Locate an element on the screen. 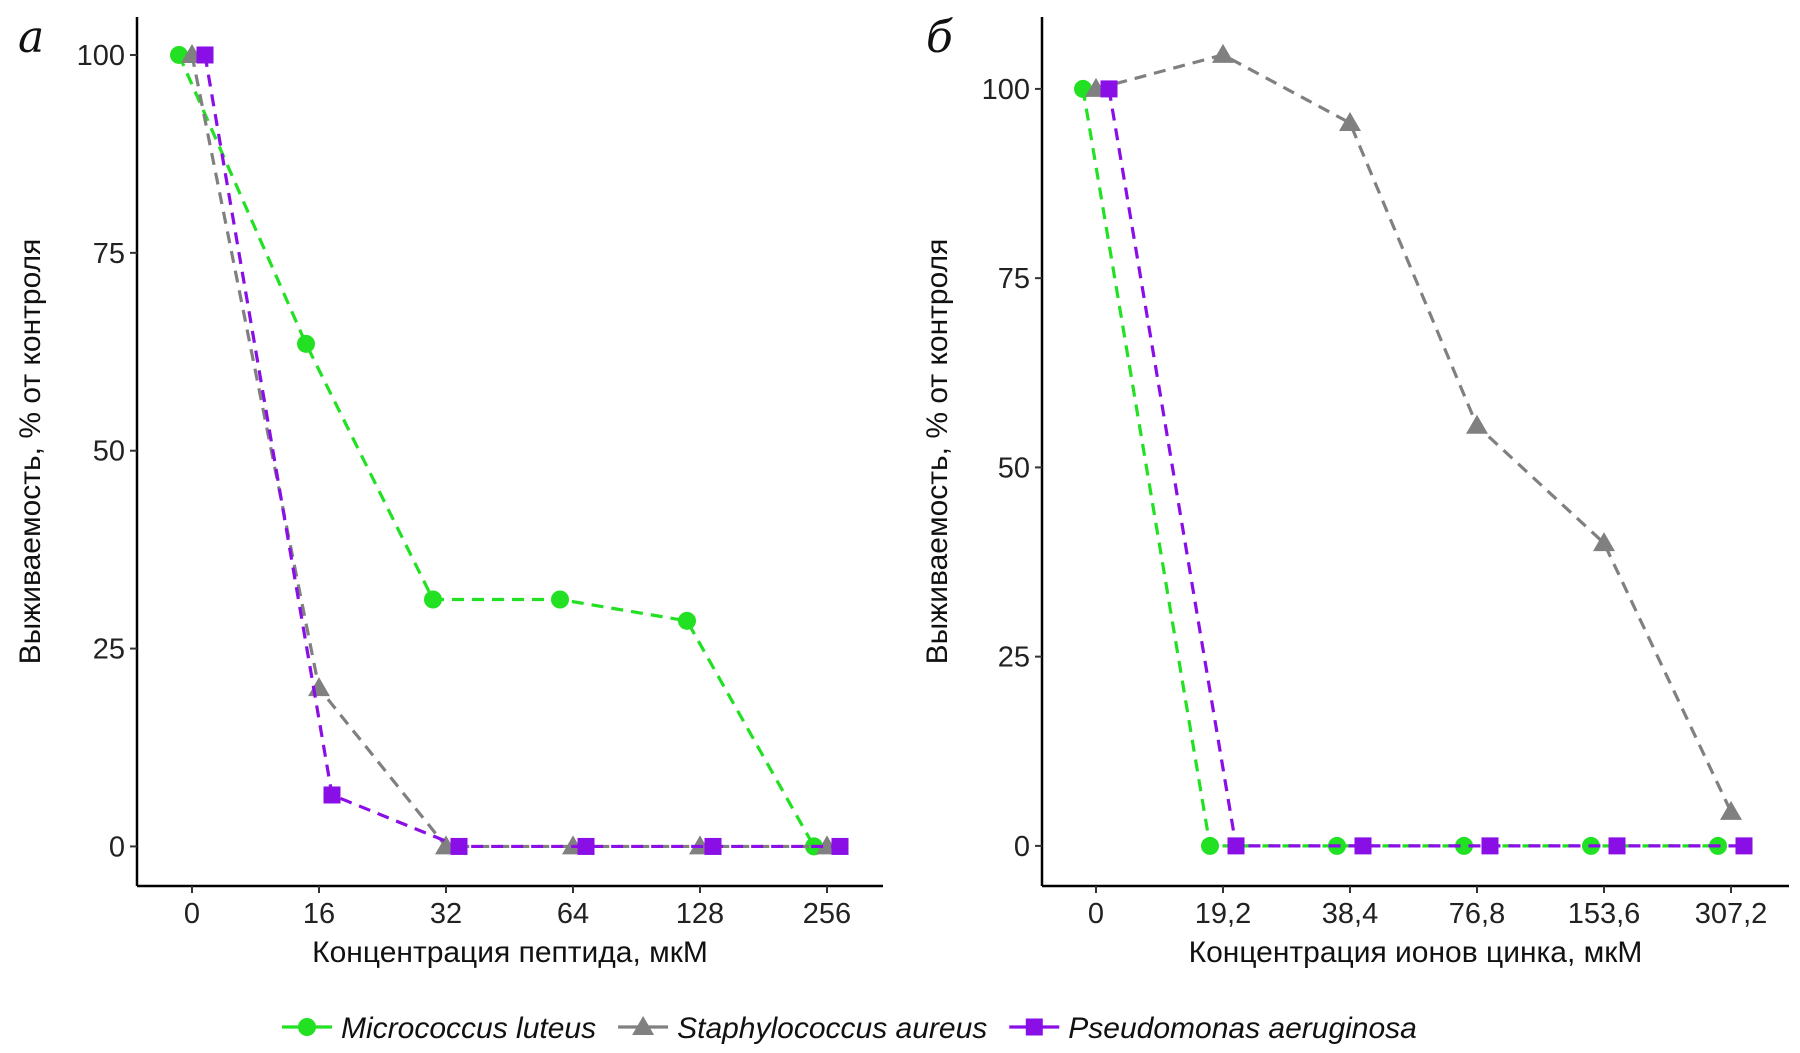 Image resolution: width=1800 pixels, height=1053 pixels. panel-label: а is located at coordinates (31, 37).